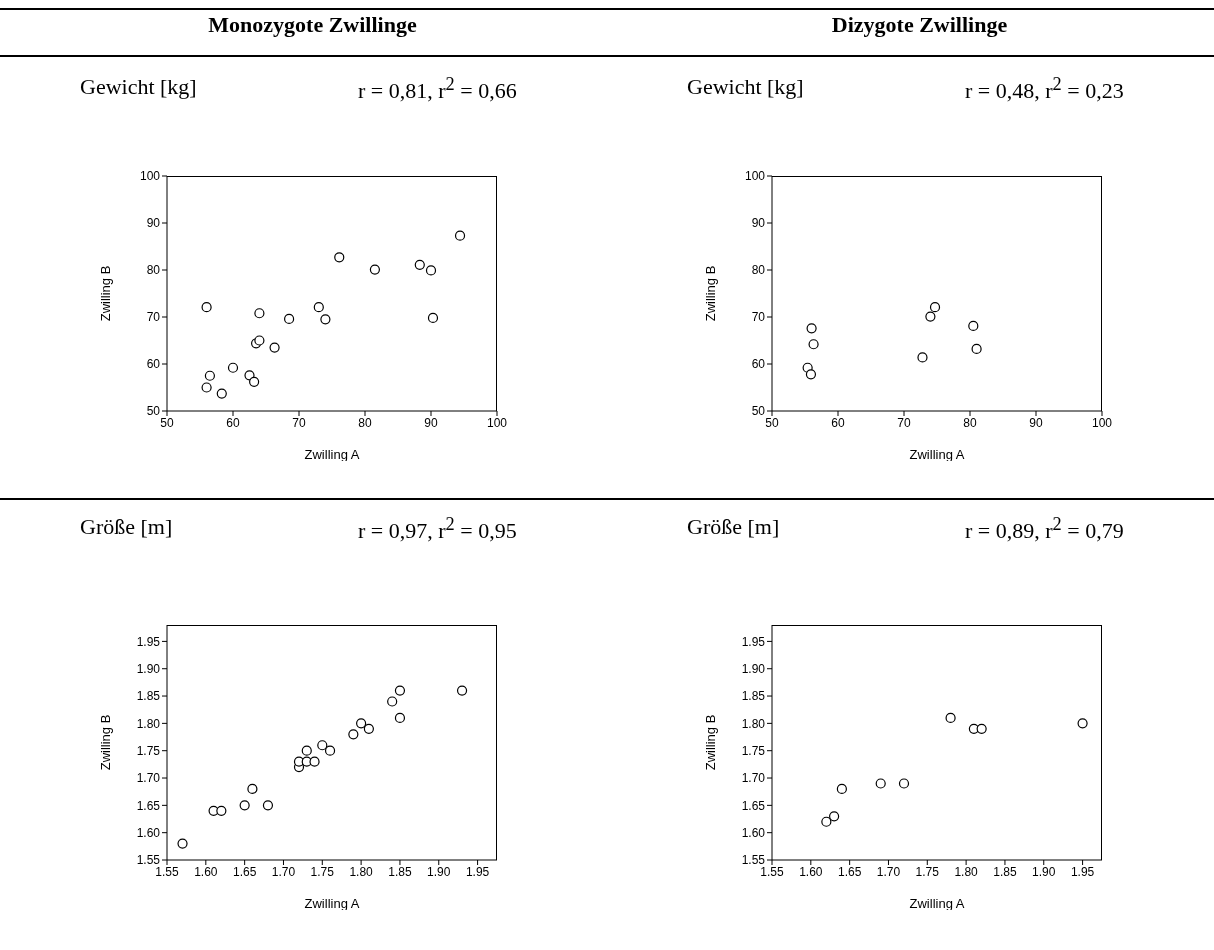 The image size is (1214, 950). What do you see at coordinates (753, 805) in the screenshot?
I see `y-tick-label: 1.65` at bounding box center [753, 805].